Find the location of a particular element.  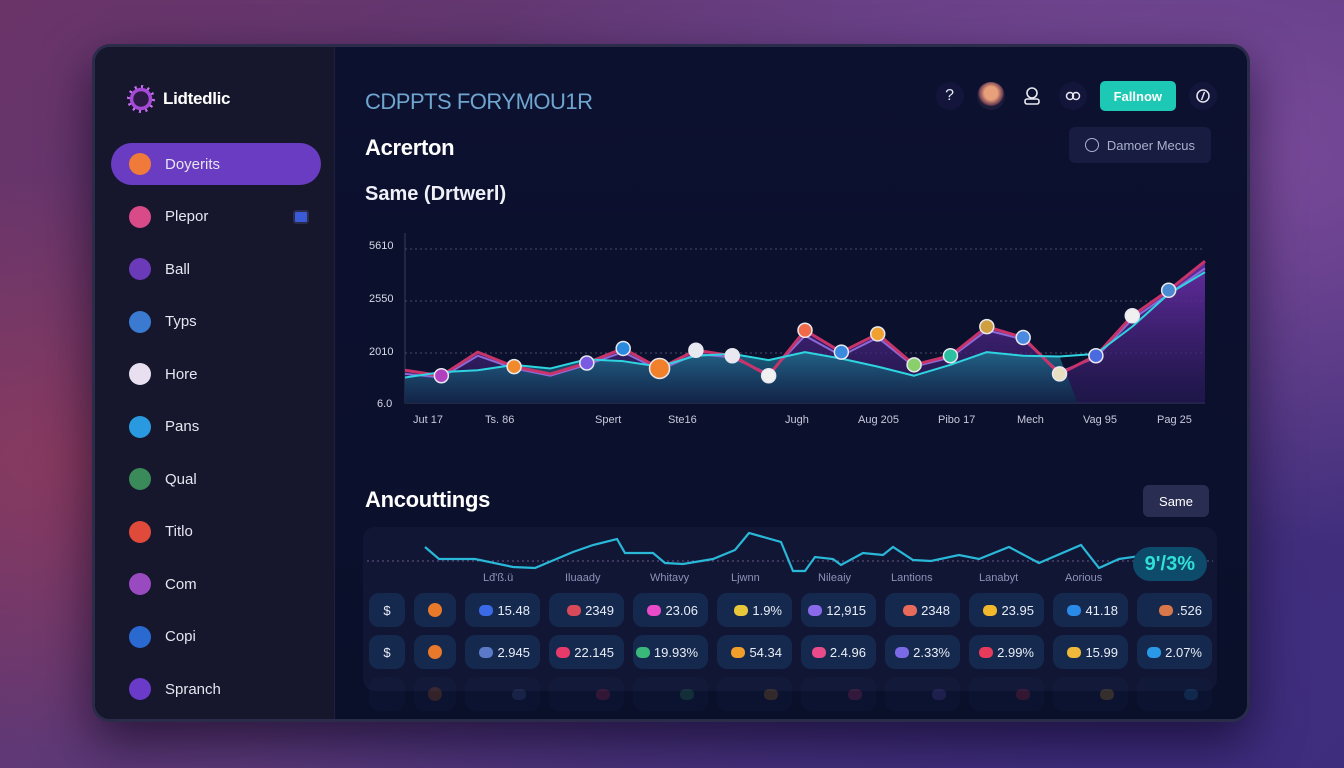

sidebar-item-com: Com is located at coordinates (216, 584).